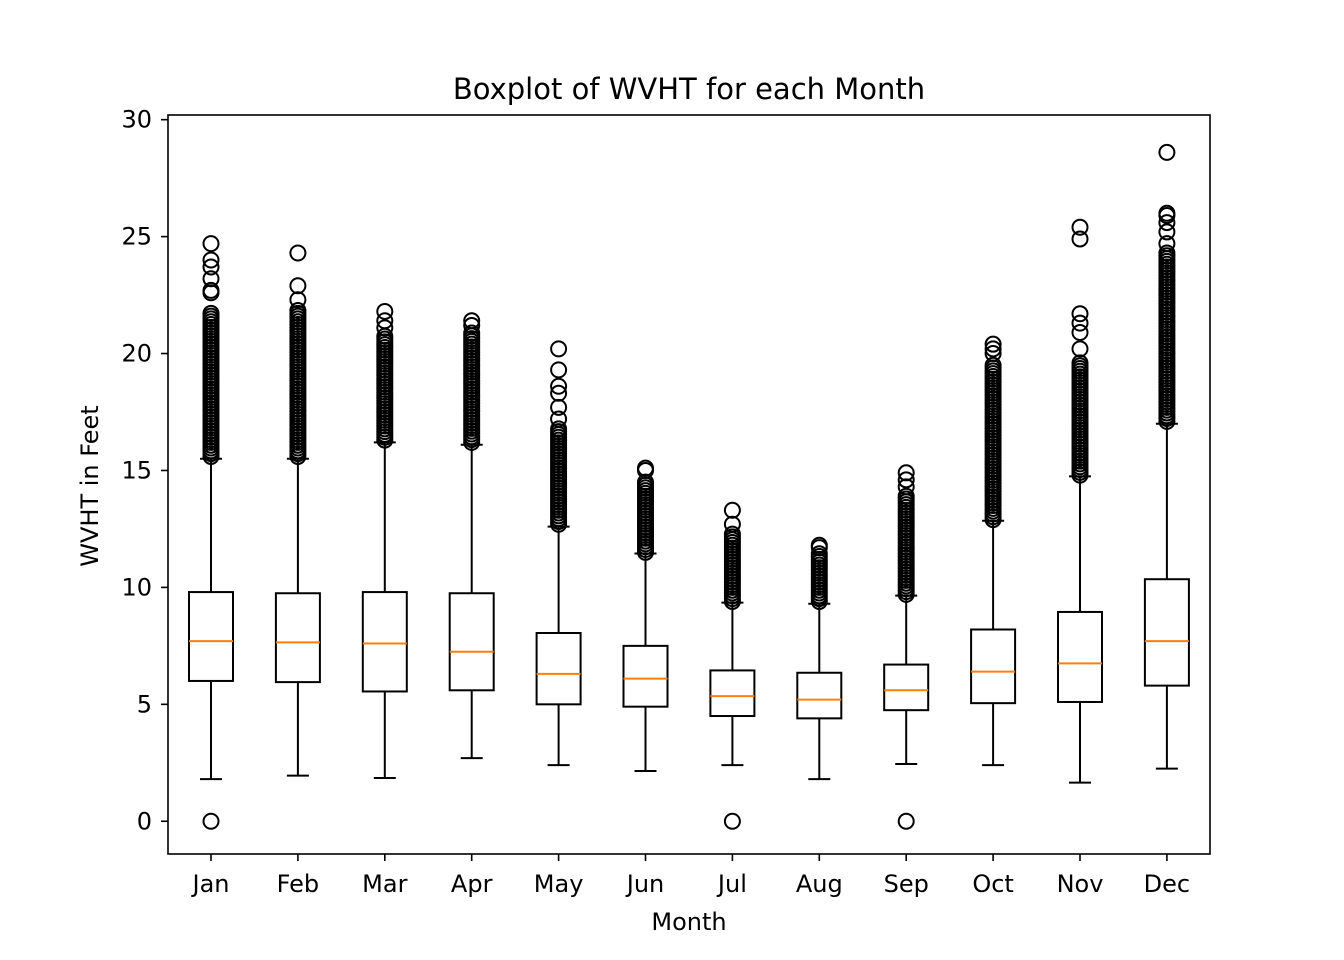 The image size is (1344, 960). Describe the element at coordinates (906, 884) in the screenshot. I see `x-tick-label: Sep` at that location.